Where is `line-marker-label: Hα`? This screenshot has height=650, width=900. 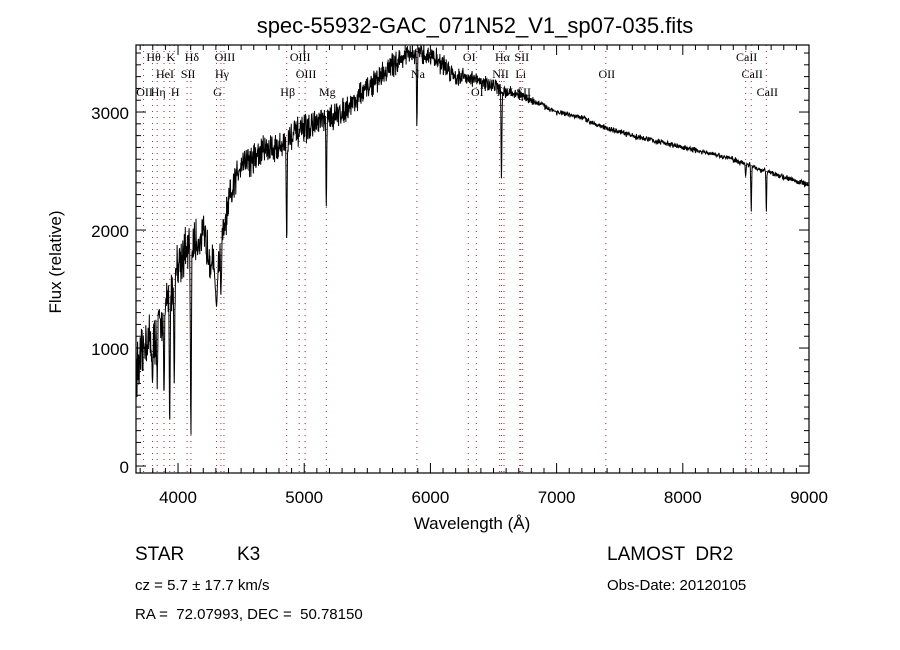 line-marker-label: Hα is located at coordinates (503, 57).